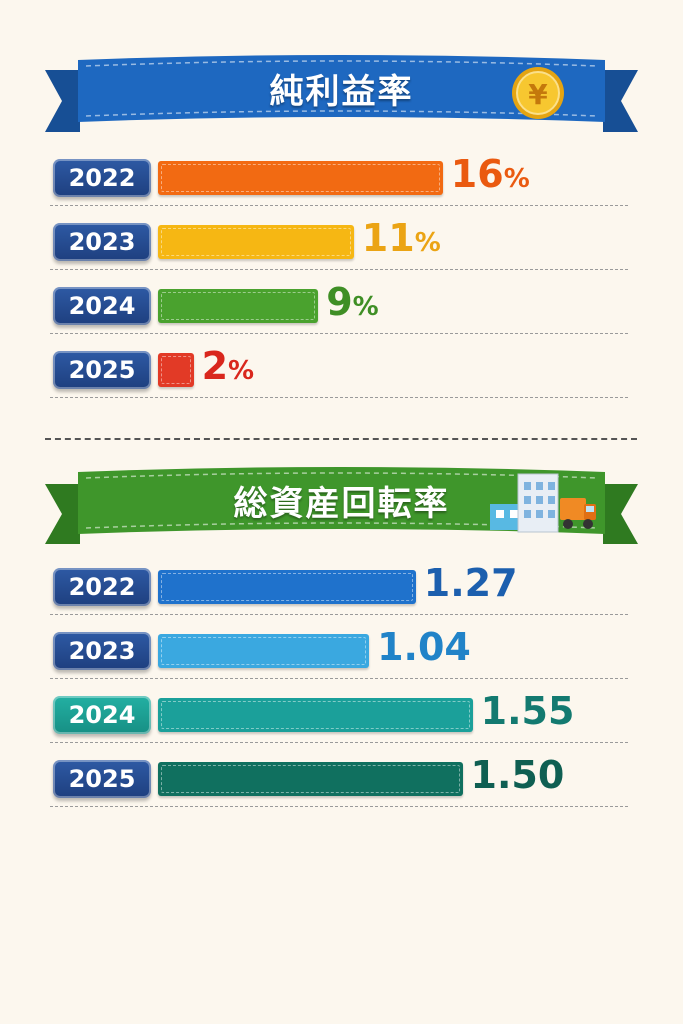  I want to click on value-label-2025: 2%, so click(228, 366).